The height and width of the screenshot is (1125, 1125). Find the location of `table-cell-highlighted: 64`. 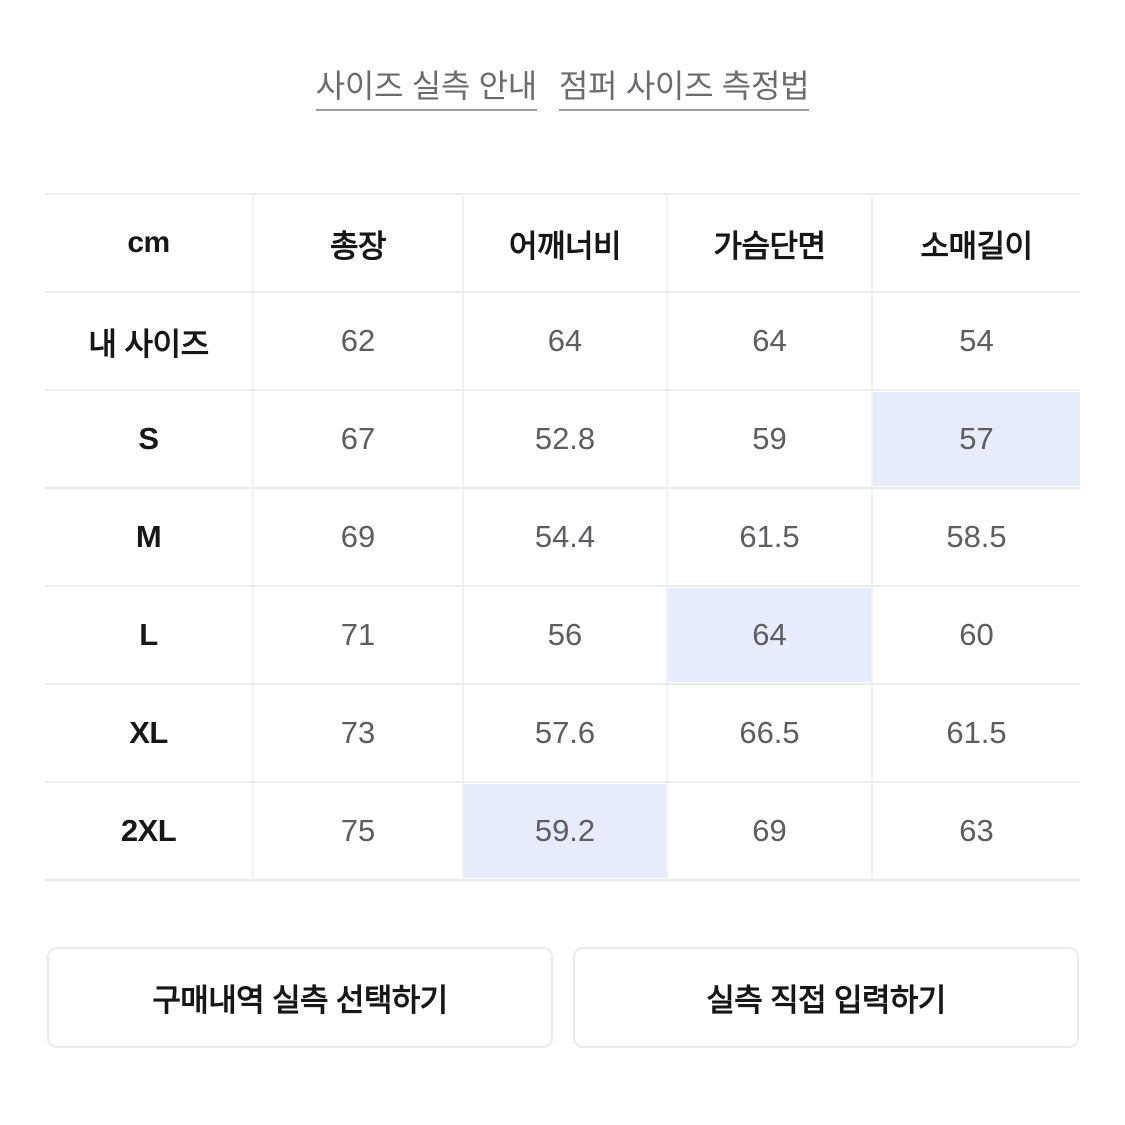

table-cell-highlighted: 64 is located at coordinates (770, 635).